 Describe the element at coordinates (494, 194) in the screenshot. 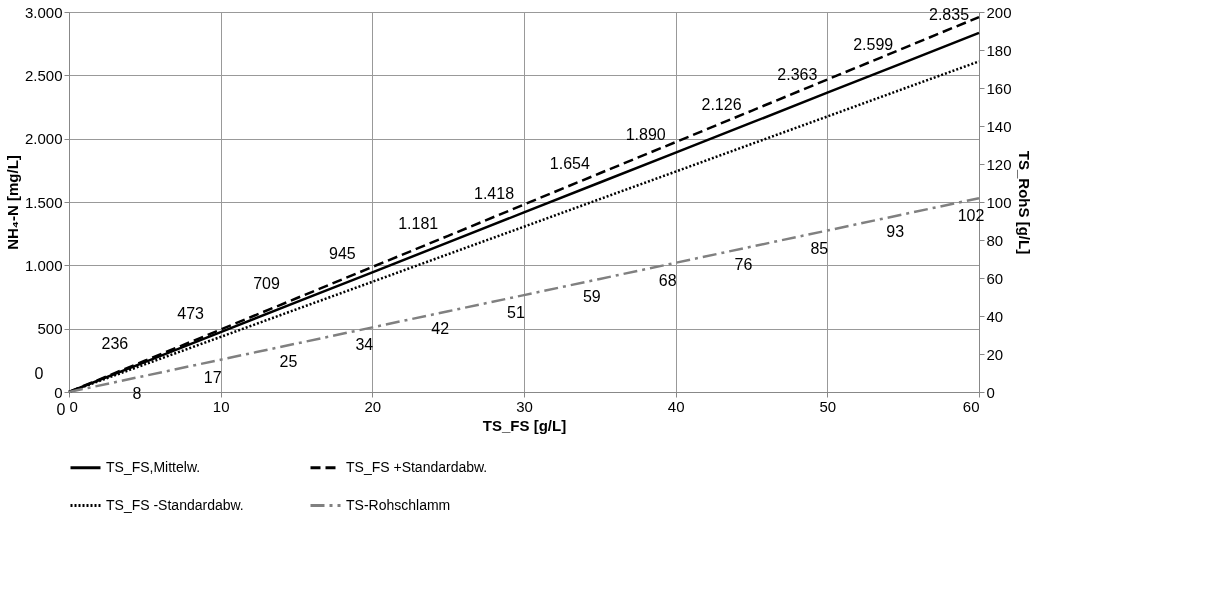

I see `data-label: 1.418` at that location.